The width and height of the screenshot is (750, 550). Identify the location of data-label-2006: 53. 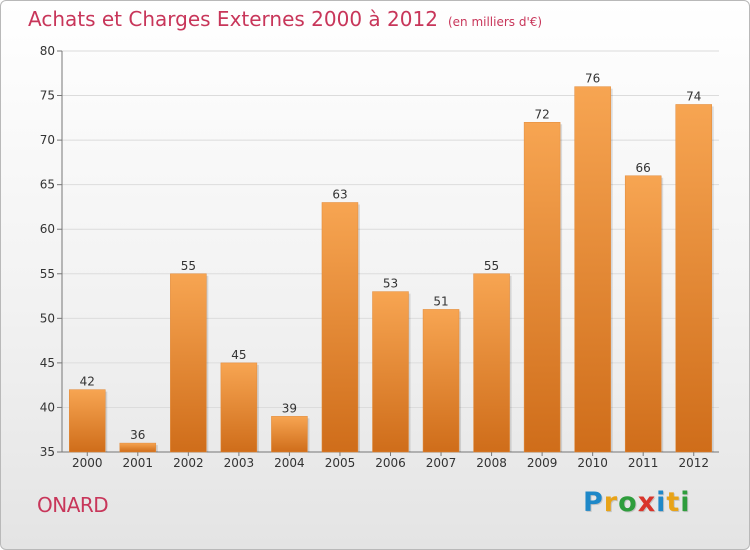
(390, 284).